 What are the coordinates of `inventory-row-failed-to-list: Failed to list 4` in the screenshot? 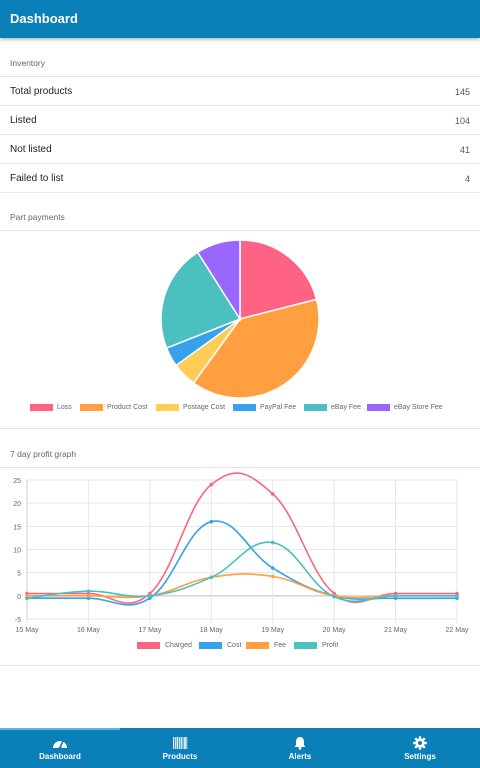 It's located at (240, 178).